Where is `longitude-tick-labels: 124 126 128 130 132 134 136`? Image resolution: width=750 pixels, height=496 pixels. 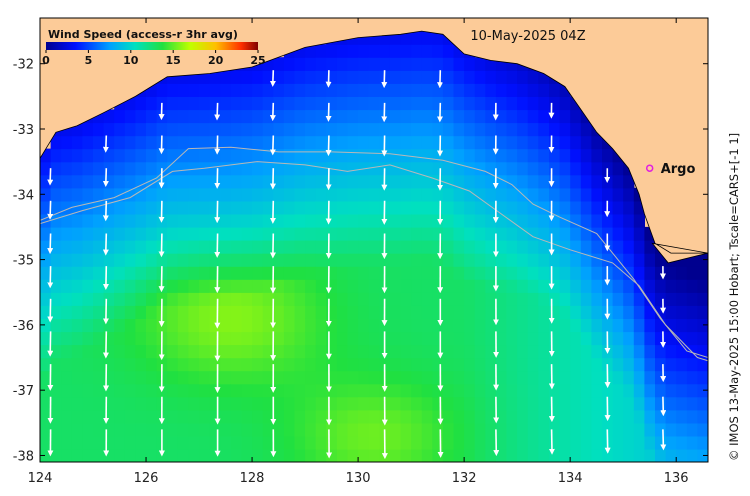 longitude-tick-labels: 124 126 128 130 132 134 136 is located at coordinates (358, 478).